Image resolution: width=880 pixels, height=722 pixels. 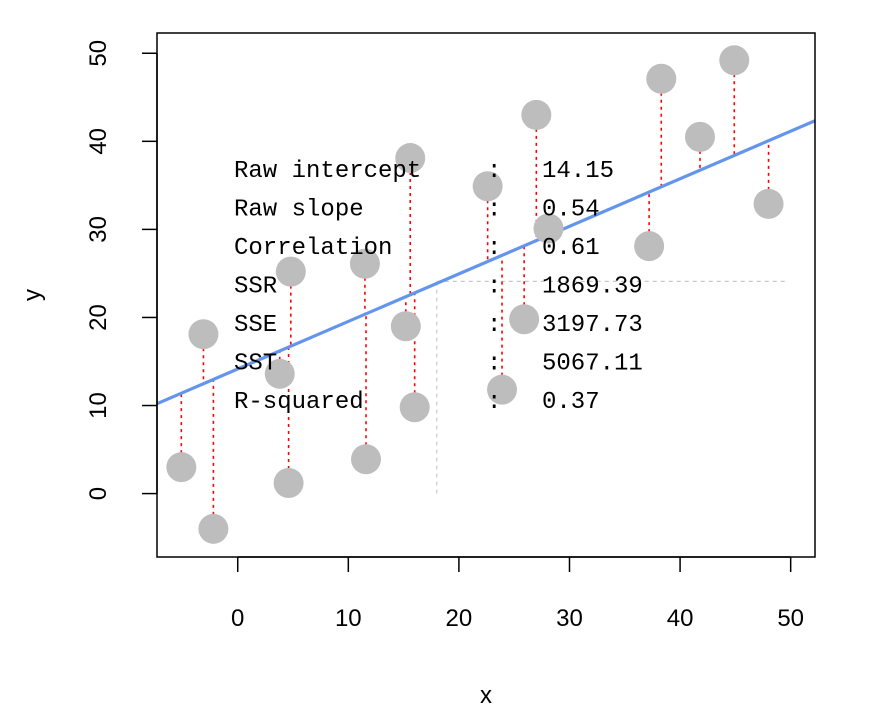 What do you see at coordinates (32, 295) in the screenshot?
I see `y-axis-label: y` at bounding box center [32, 295].